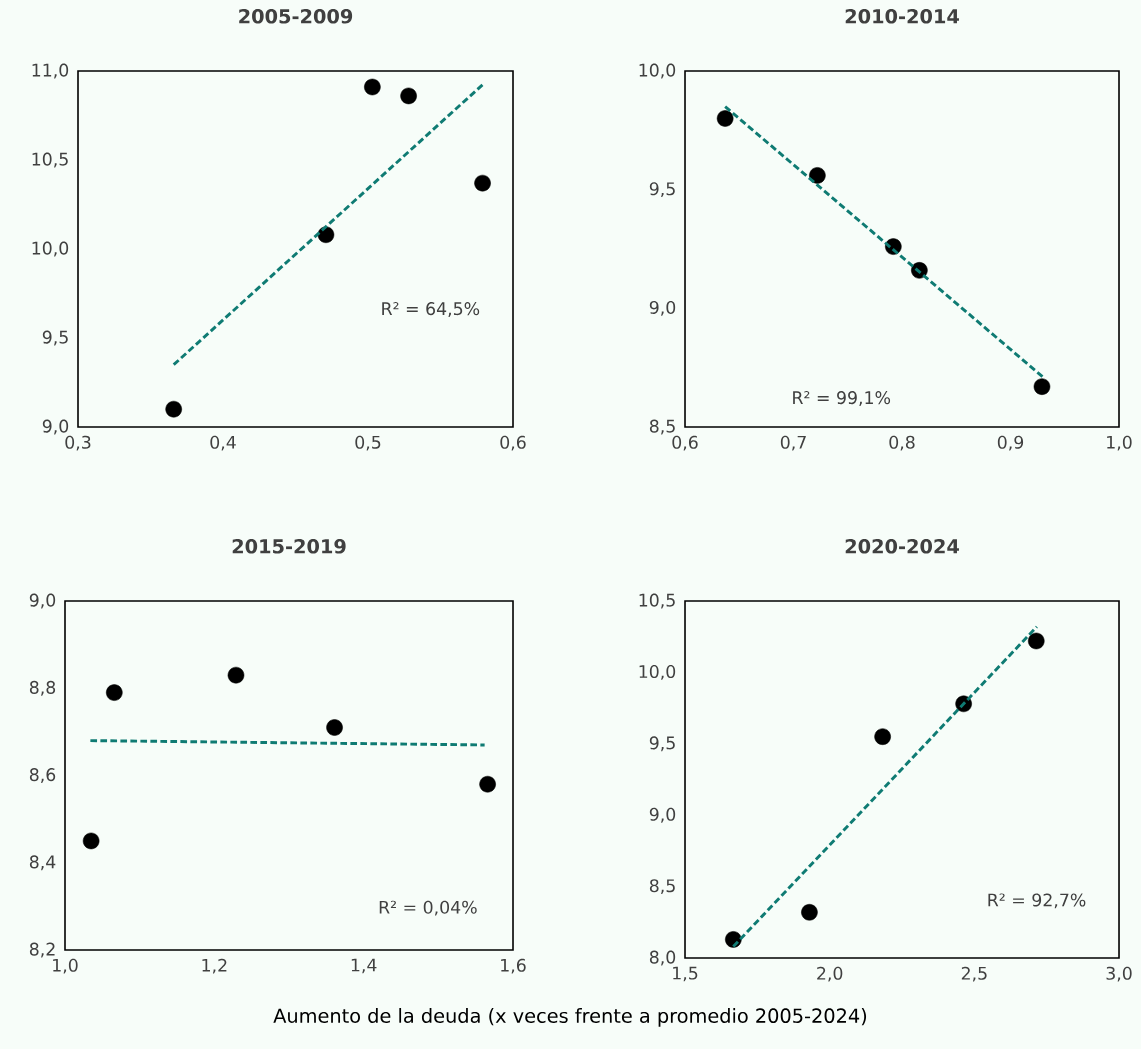  Describe the element at coordinates (902, 546) in the screenshot. I see `chart-title: 2020-2024` at that location.